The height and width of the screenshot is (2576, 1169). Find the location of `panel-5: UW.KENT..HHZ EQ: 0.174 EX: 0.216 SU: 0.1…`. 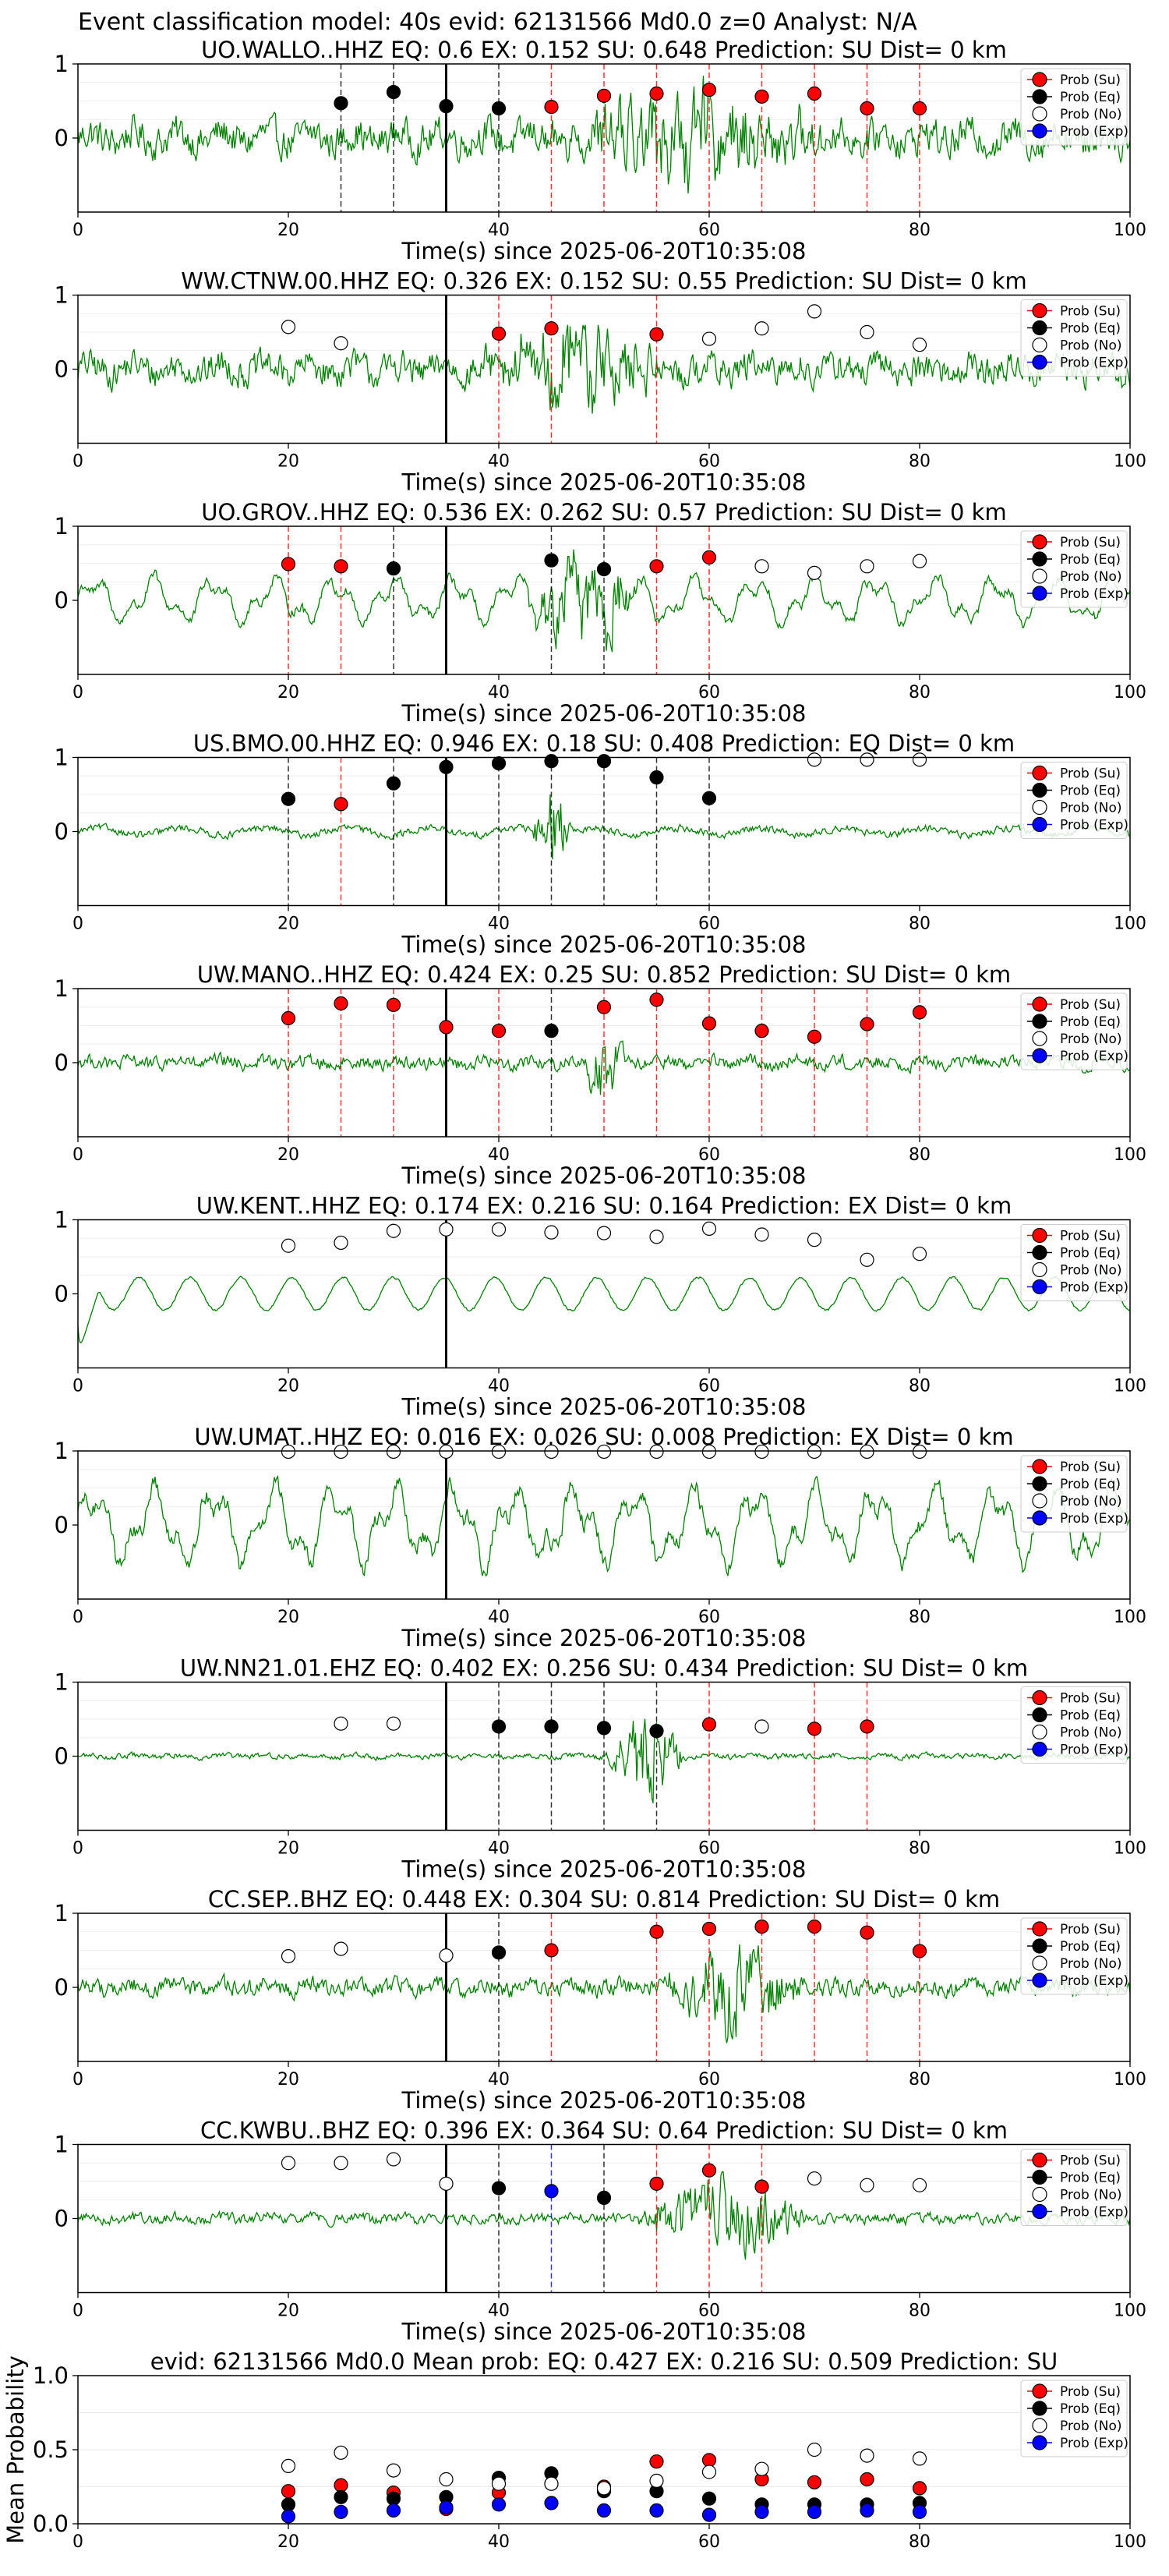

panel-5: UW.KENT..HHZ EQ: 0.174 EX: 0.216 SU: 0.1… is located at coordinates (601, 1307).